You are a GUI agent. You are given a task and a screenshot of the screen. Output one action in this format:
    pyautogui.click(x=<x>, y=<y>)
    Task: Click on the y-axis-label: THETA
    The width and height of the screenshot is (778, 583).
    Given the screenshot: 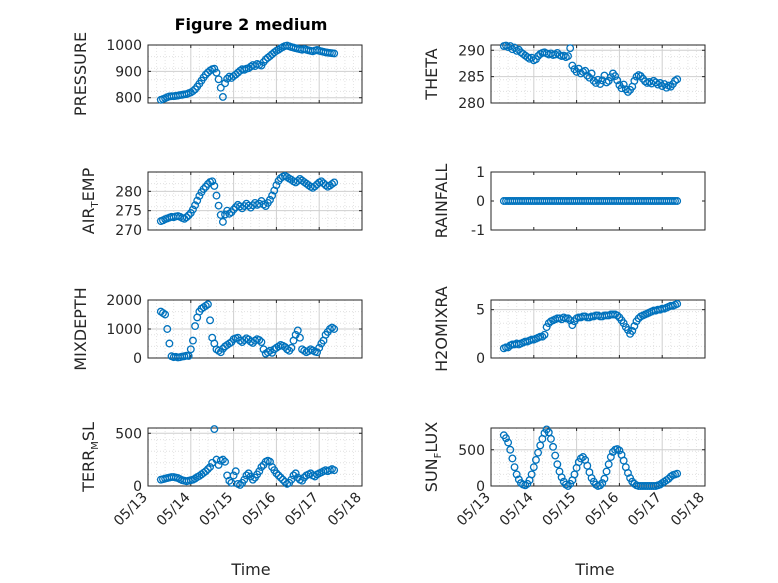 What is the action you would take?
    pyautogui.click(x=431, y=74)
    